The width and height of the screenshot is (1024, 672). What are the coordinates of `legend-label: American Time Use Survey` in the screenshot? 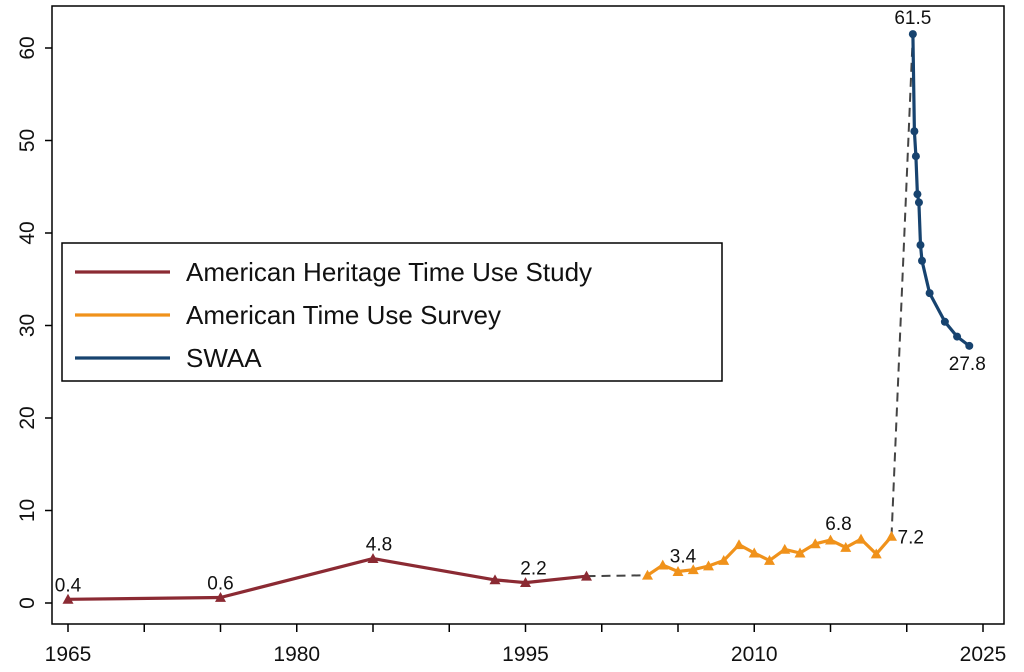 It's located at (343, 315).